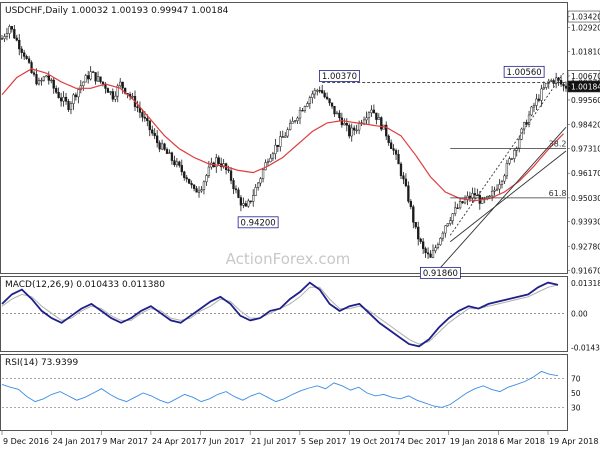 The image size is (600, 450). I want to click on rsi-panel-title: RSI(14) 73.9399, so click(41, 363).